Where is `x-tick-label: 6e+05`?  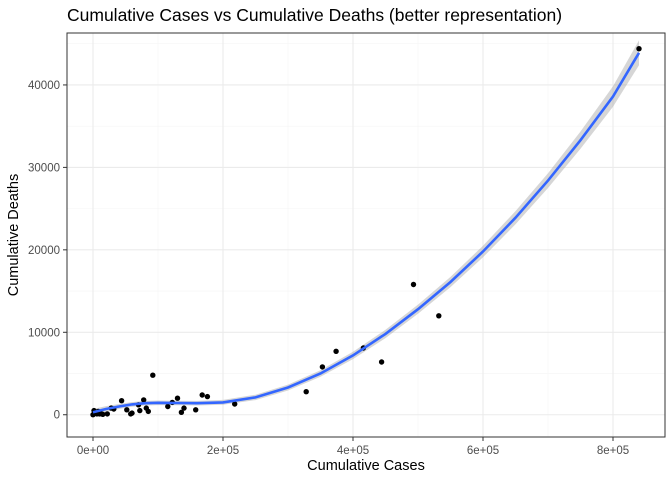 x-tick-label: 6e+05 is located at coordinates (483, 451).